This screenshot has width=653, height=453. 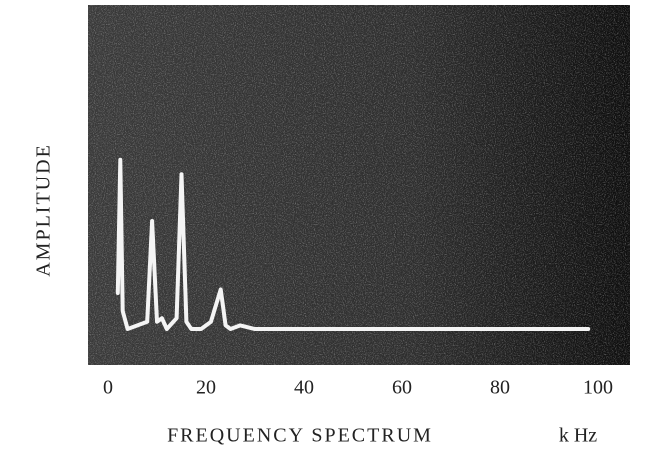 What do you see at coordinates (500, 388) in the screenshot?
I see `x-tick-label: 80` at bounding box center [500, 388].